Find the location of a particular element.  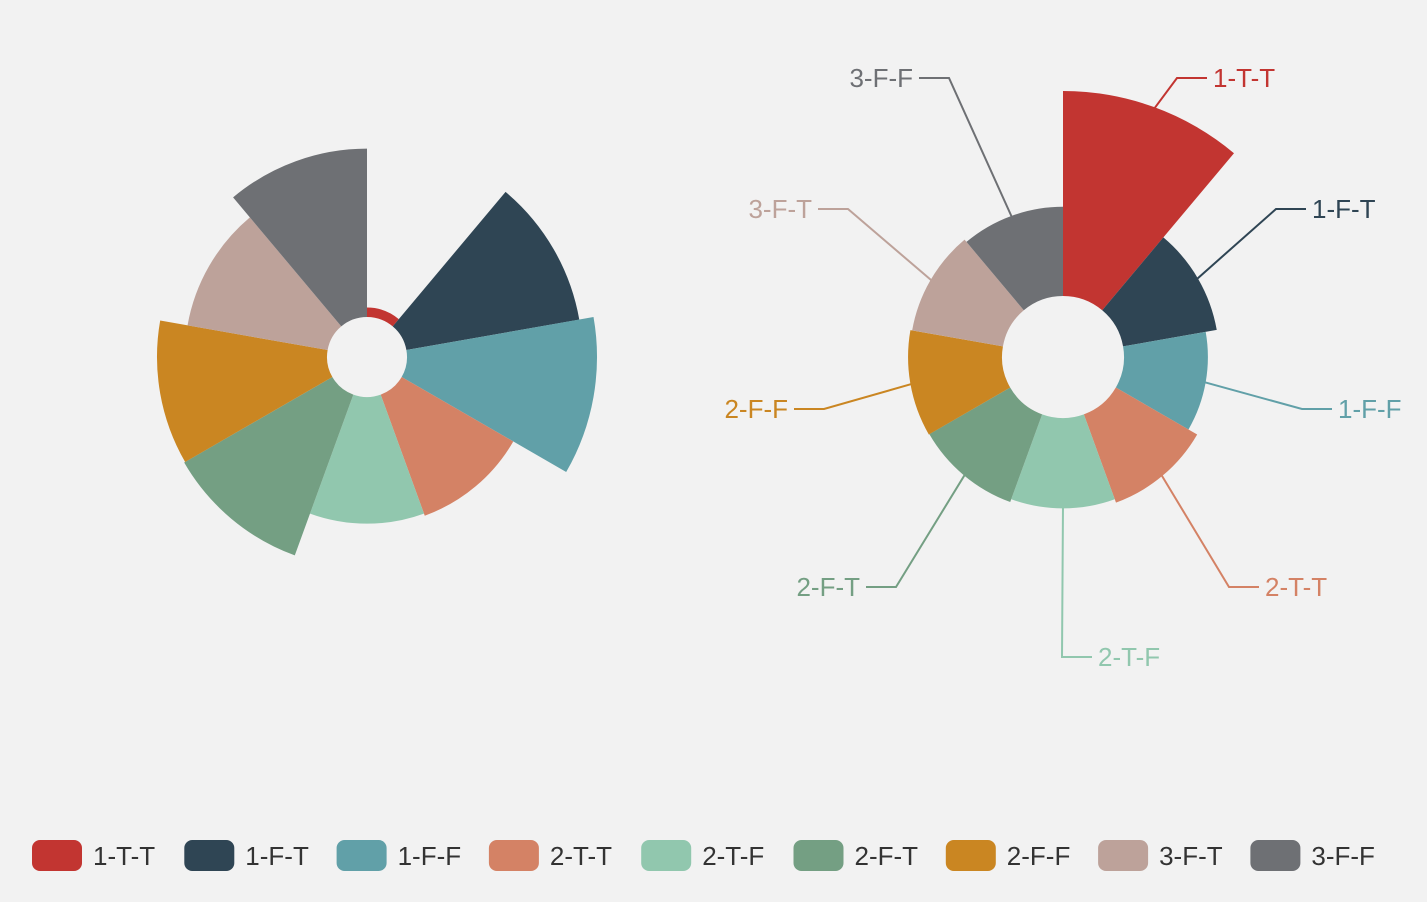

legend-item: 3-F-T is located at coordinates (1160, 855).